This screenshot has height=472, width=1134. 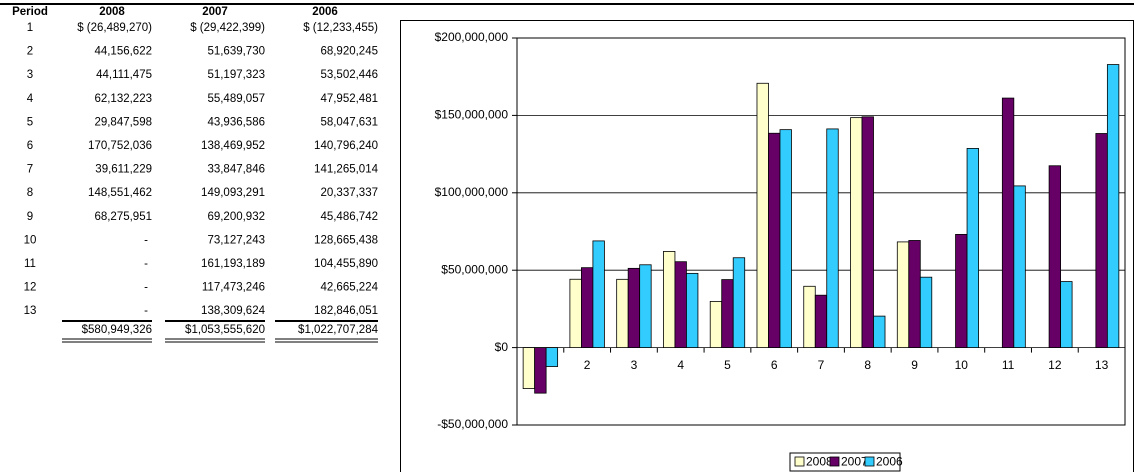 I want to click on period-cell: 3, so click(x=30, y=75).